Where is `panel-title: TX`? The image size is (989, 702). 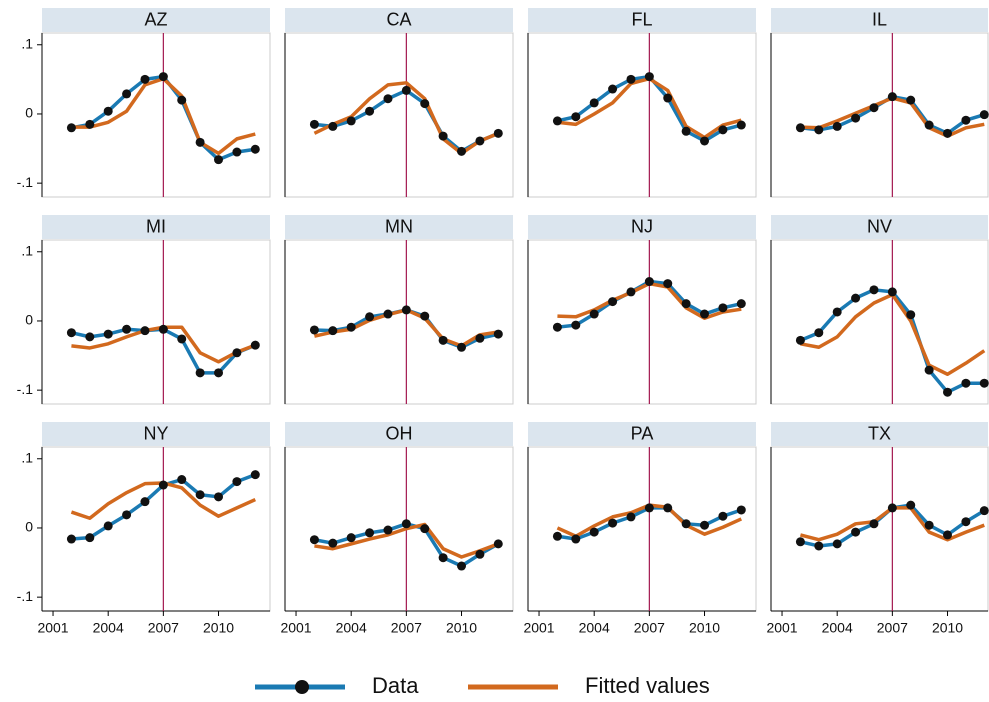 panel-title: TX is located at coordinates (879, 433).